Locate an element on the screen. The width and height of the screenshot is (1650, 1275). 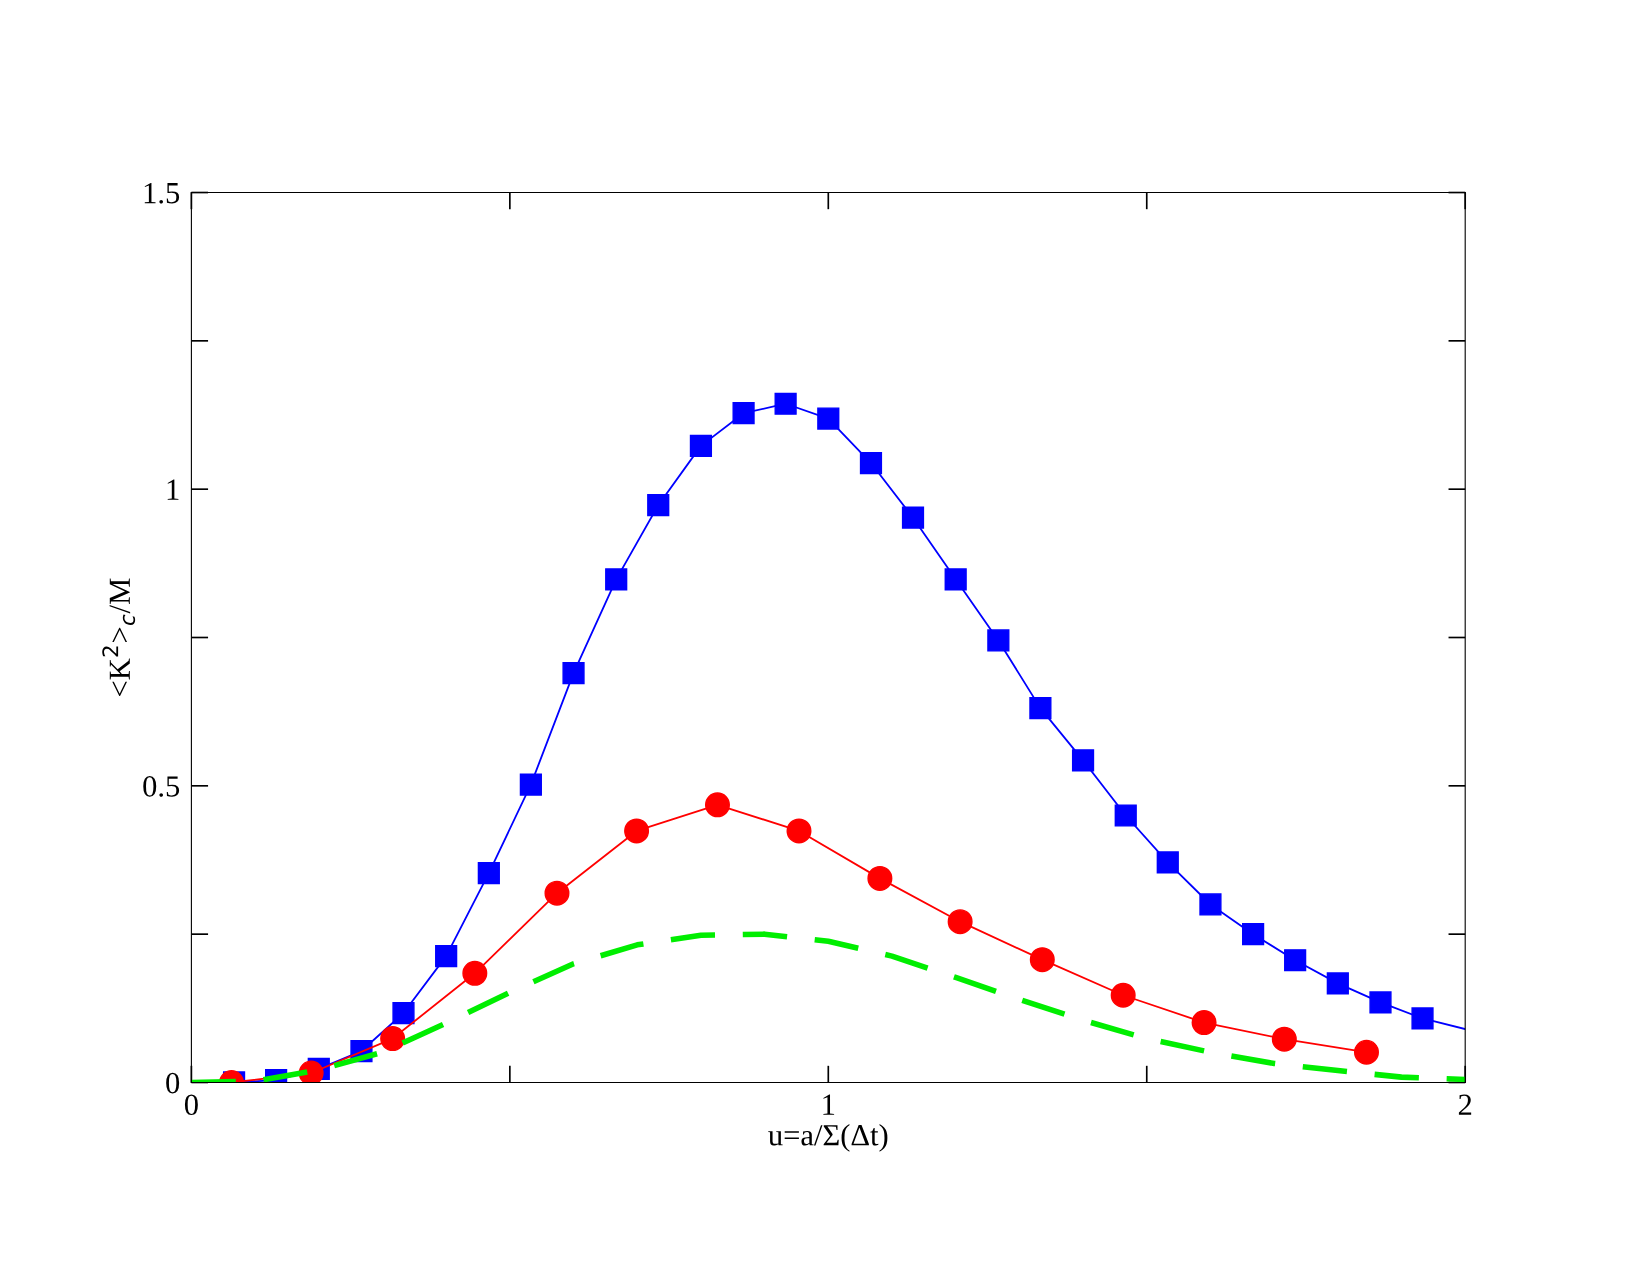
y-axis-title: <K$^{2}$>$_{c}$/M is located at coordinates (119, 637).